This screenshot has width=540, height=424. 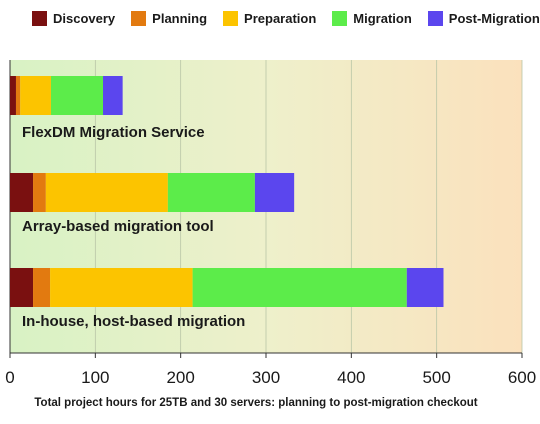 I want to click on legend-label: Preparation, so click(x=280, y=18).